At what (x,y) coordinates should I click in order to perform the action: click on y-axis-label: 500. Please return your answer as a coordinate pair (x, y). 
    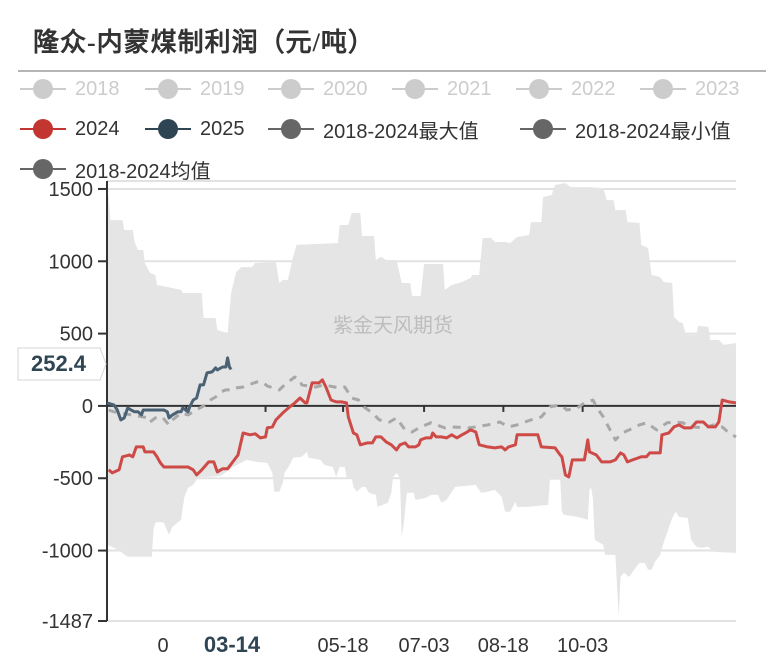
    Looking at the image, I should click on (76, 335).